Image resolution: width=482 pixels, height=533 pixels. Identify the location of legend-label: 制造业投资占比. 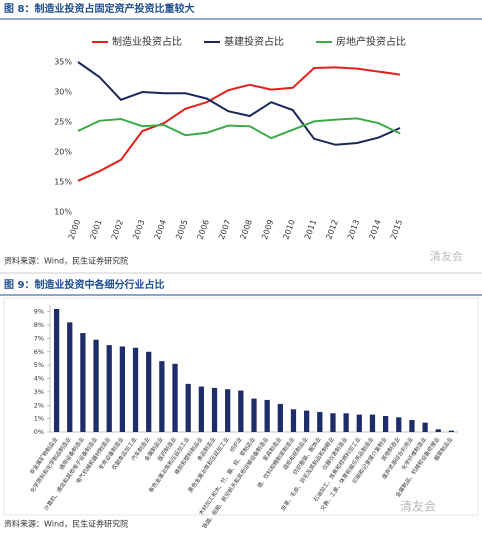
(147, 41).